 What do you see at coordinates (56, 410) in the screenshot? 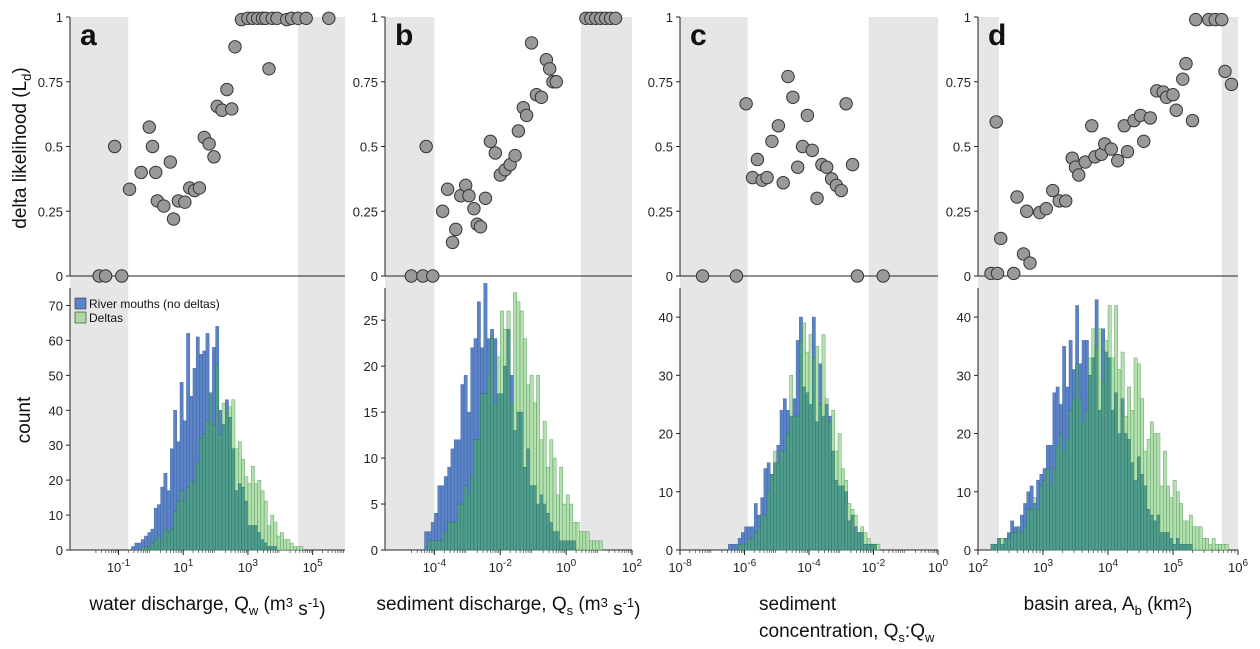
I see `bottom-y-tick-label: 40` at bounding box center [56, 410].